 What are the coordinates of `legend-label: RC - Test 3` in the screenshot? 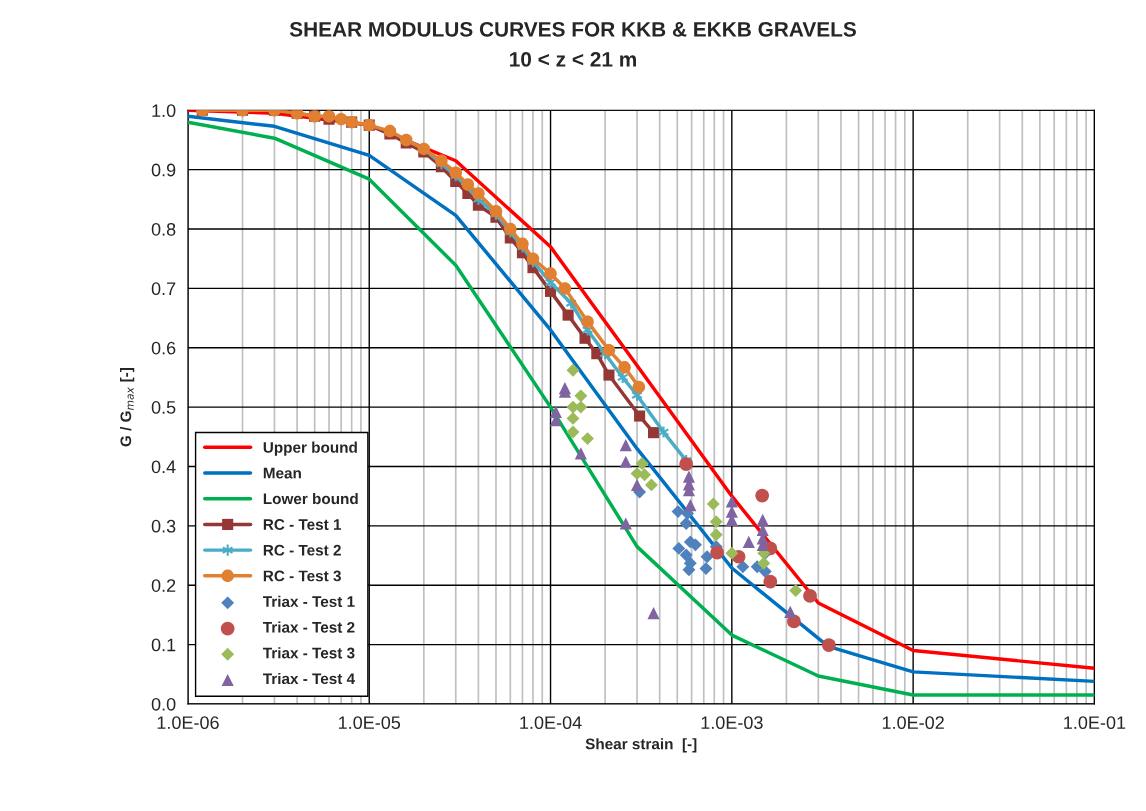 It's located at (302, 576).